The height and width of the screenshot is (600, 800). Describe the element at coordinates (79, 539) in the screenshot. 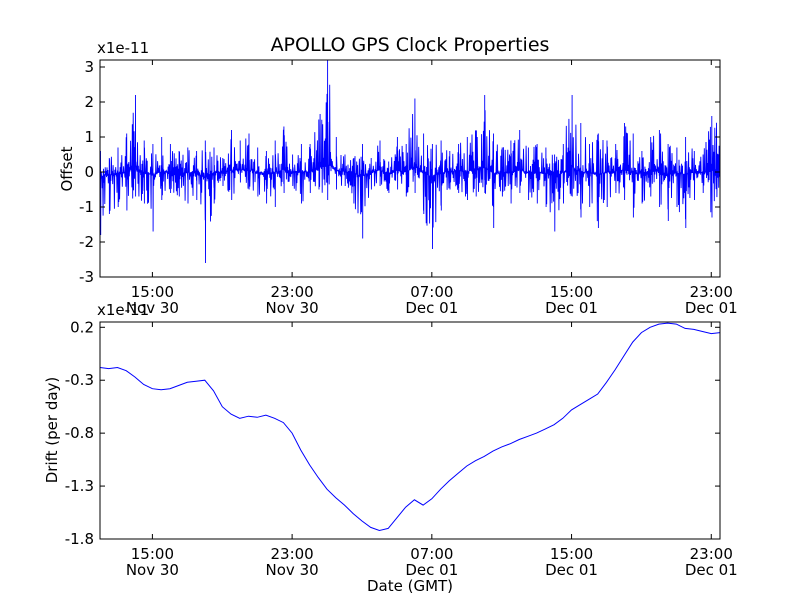

I see `y-tick-label: -1.8` at that location.